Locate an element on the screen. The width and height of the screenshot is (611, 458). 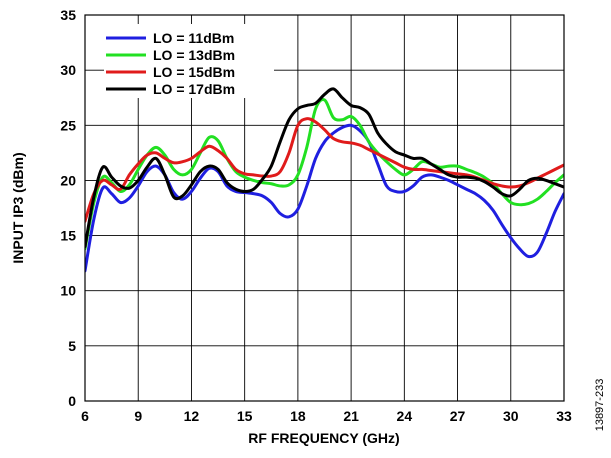
figure-id: 13897-233 is located at coordinates (600, 405).